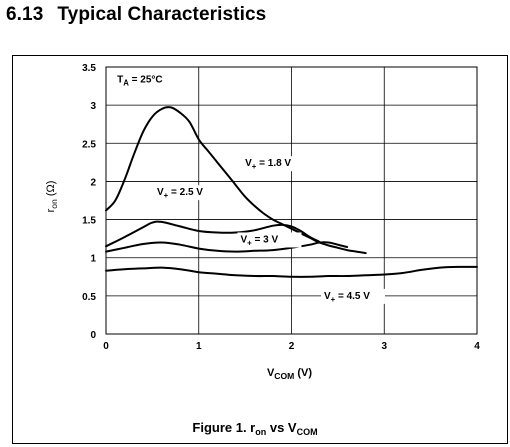 The image size is (510, 447). Describe the element at coordinates (289, 374) in the screenshot. I see `x-axis-label: VCOM (V)` at that location.